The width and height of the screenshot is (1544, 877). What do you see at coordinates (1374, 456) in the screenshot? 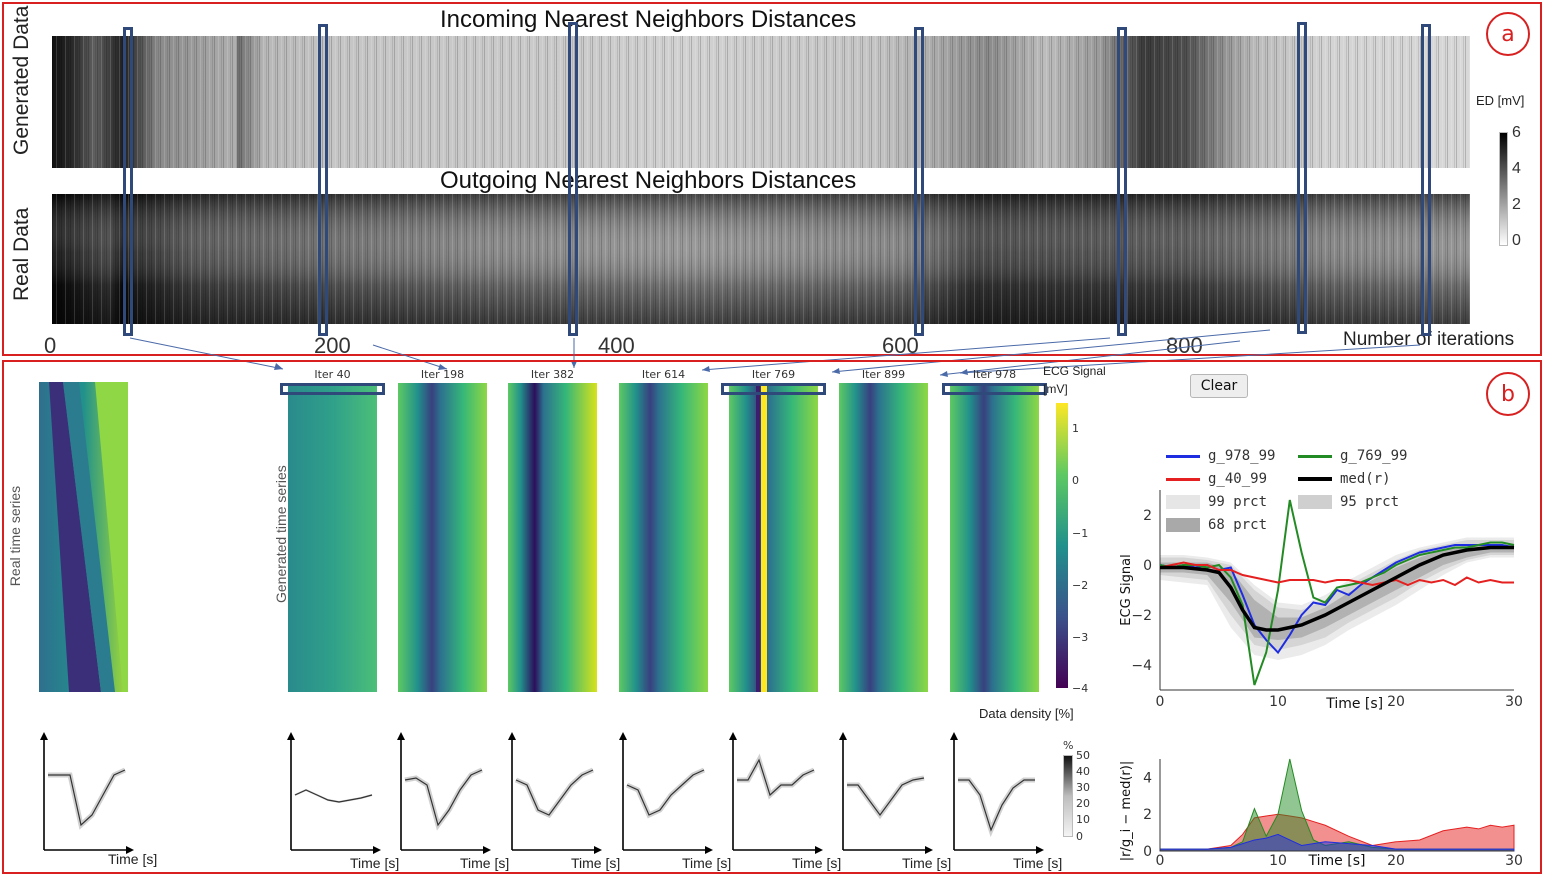
I see `legend-g769-label: g_769_99` at bounding box center [1374, 456].